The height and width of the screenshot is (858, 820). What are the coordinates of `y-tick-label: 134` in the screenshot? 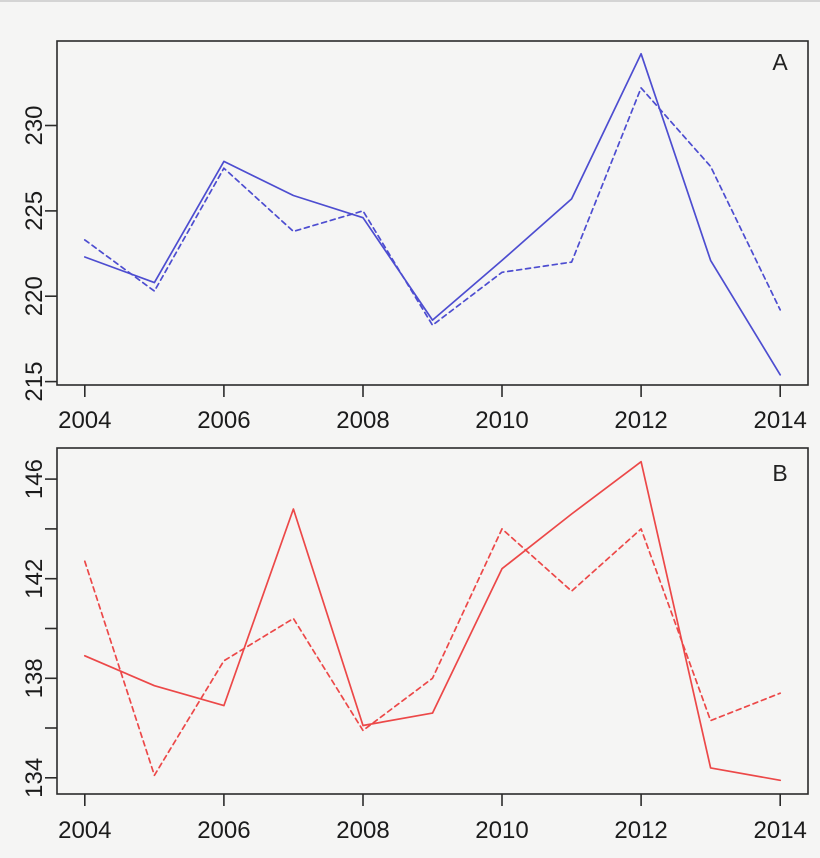 It's located at (34, 778).